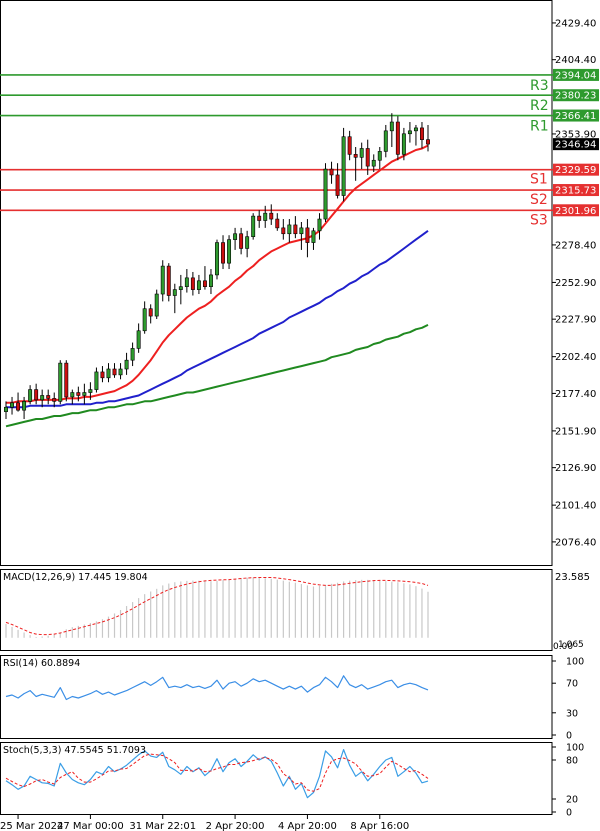 This screenshot has height=831, width=600. I want to click on macd-signal-line, so click(217, 606).